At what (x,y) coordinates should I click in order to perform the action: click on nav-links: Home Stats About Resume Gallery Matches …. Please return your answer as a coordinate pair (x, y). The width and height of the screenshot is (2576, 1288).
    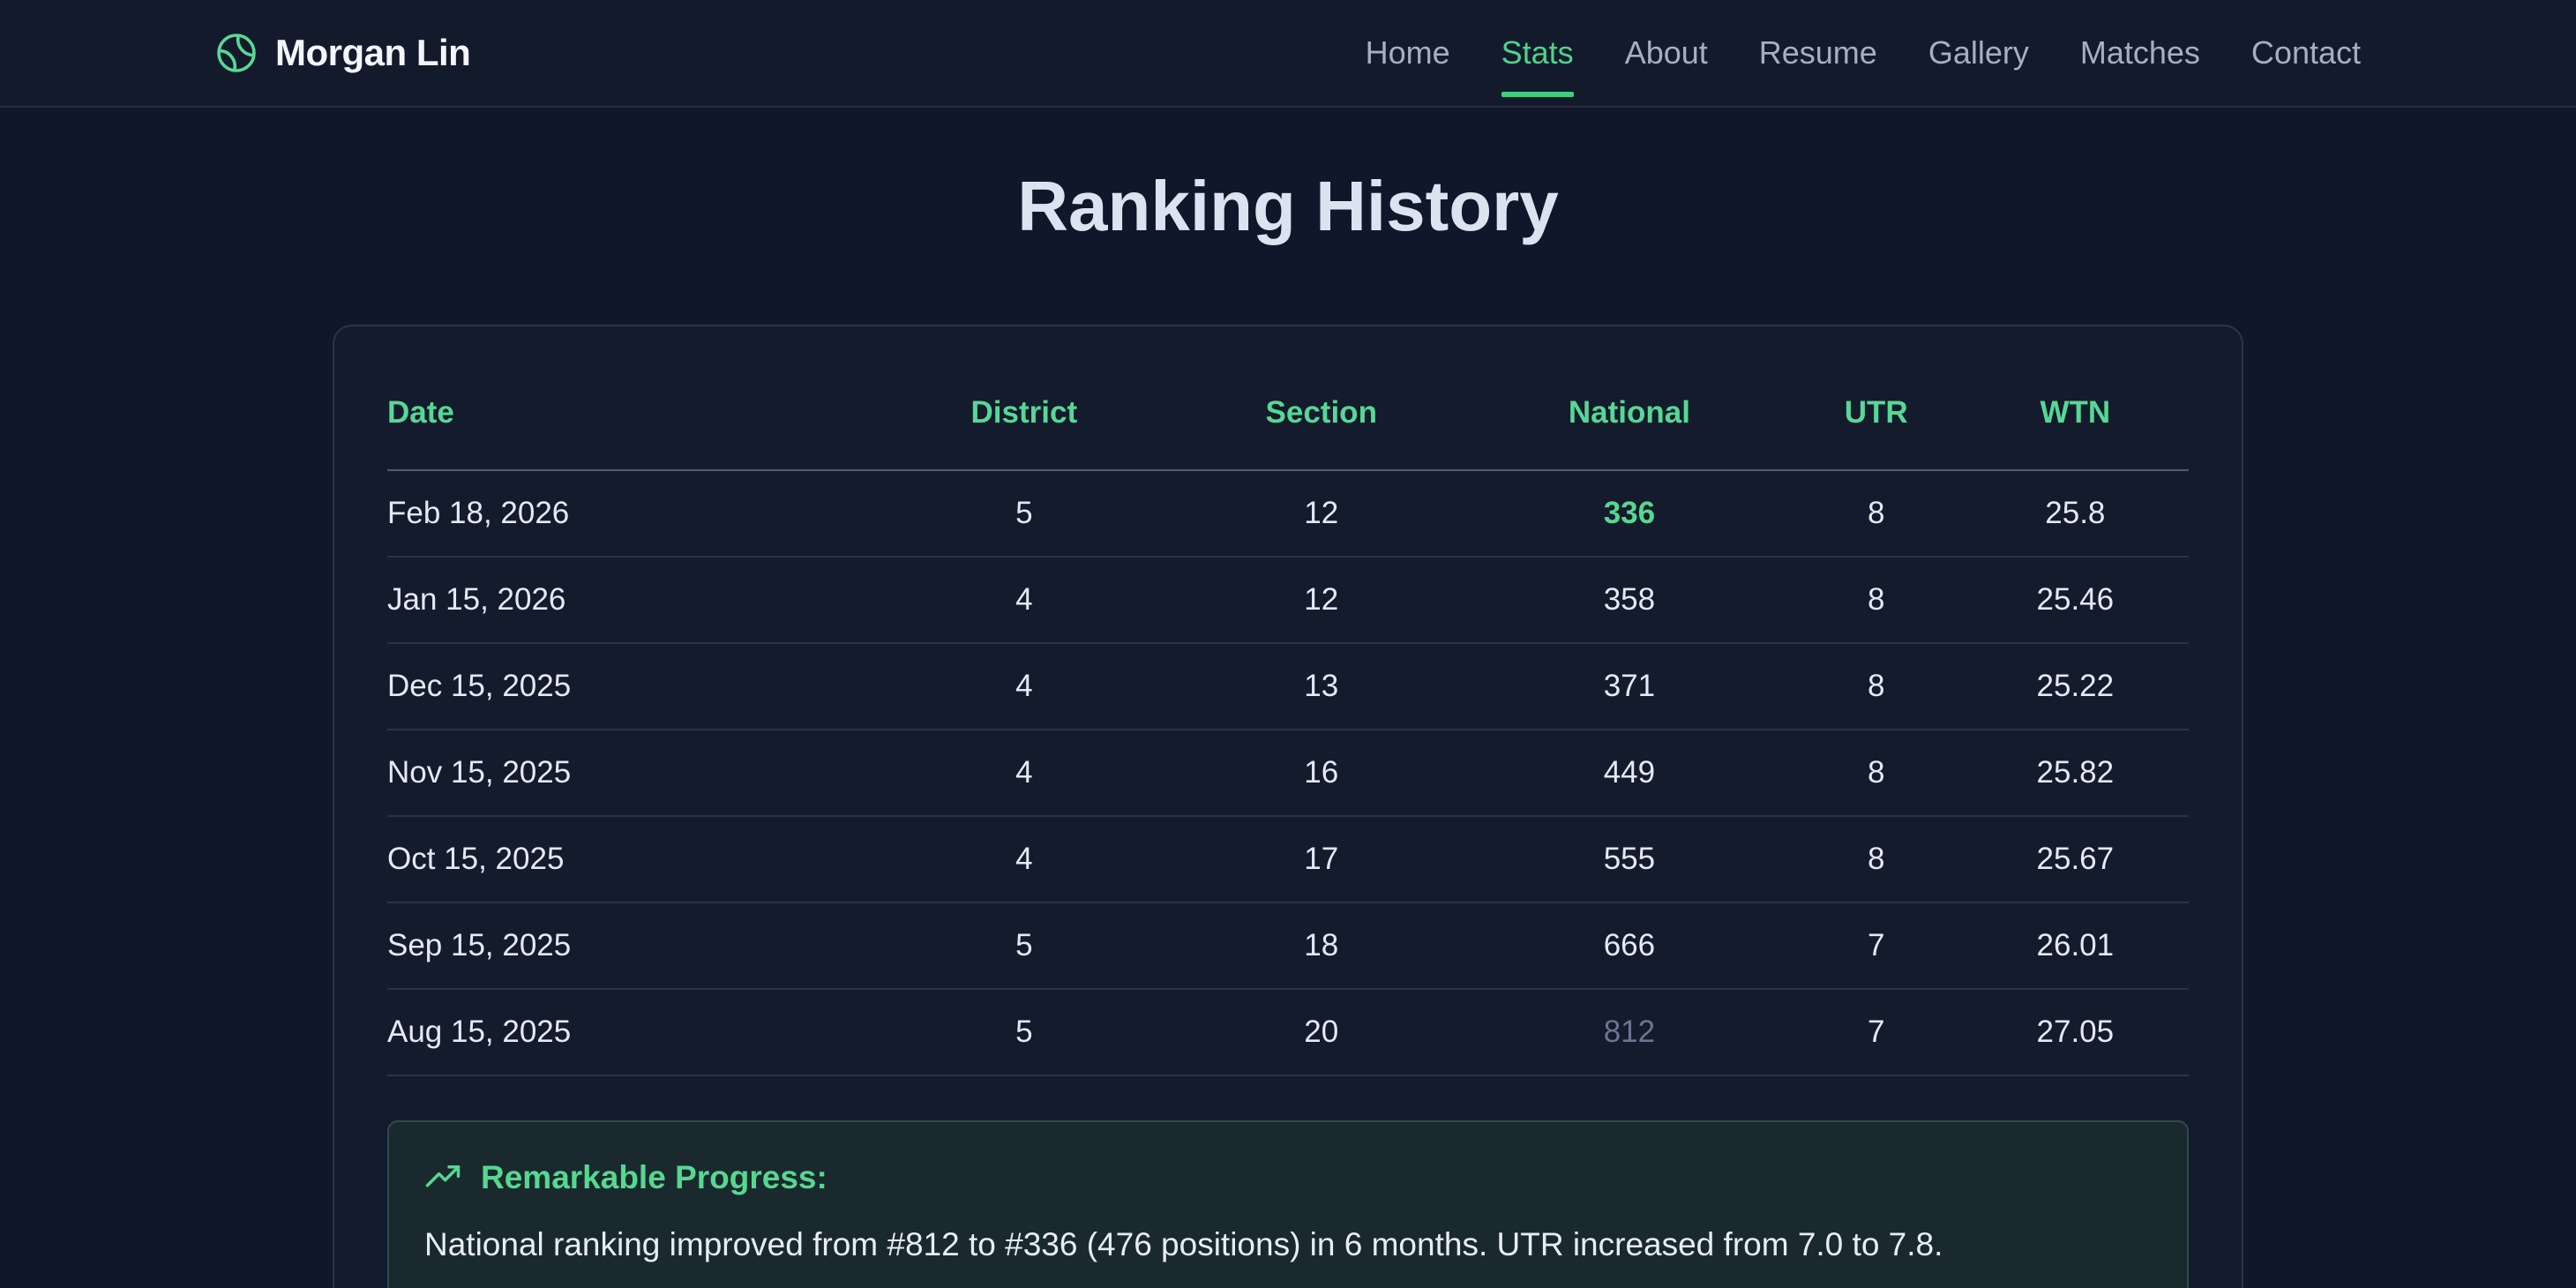
    Looking at the image, I should click on (1864, 53).